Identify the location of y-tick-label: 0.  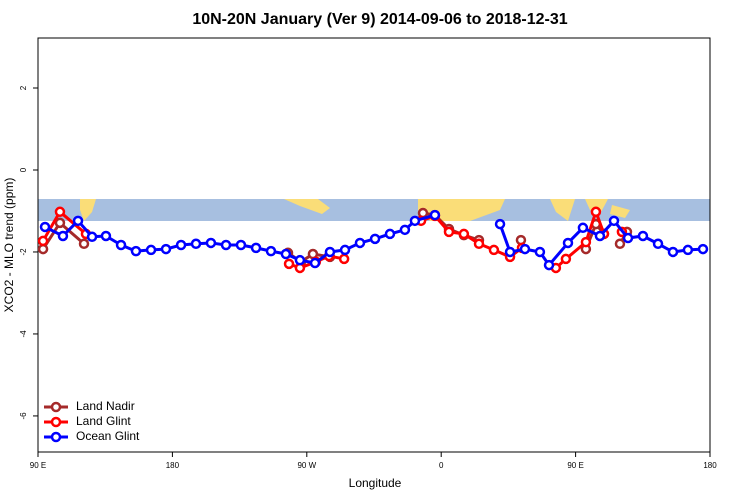
(23, 169).